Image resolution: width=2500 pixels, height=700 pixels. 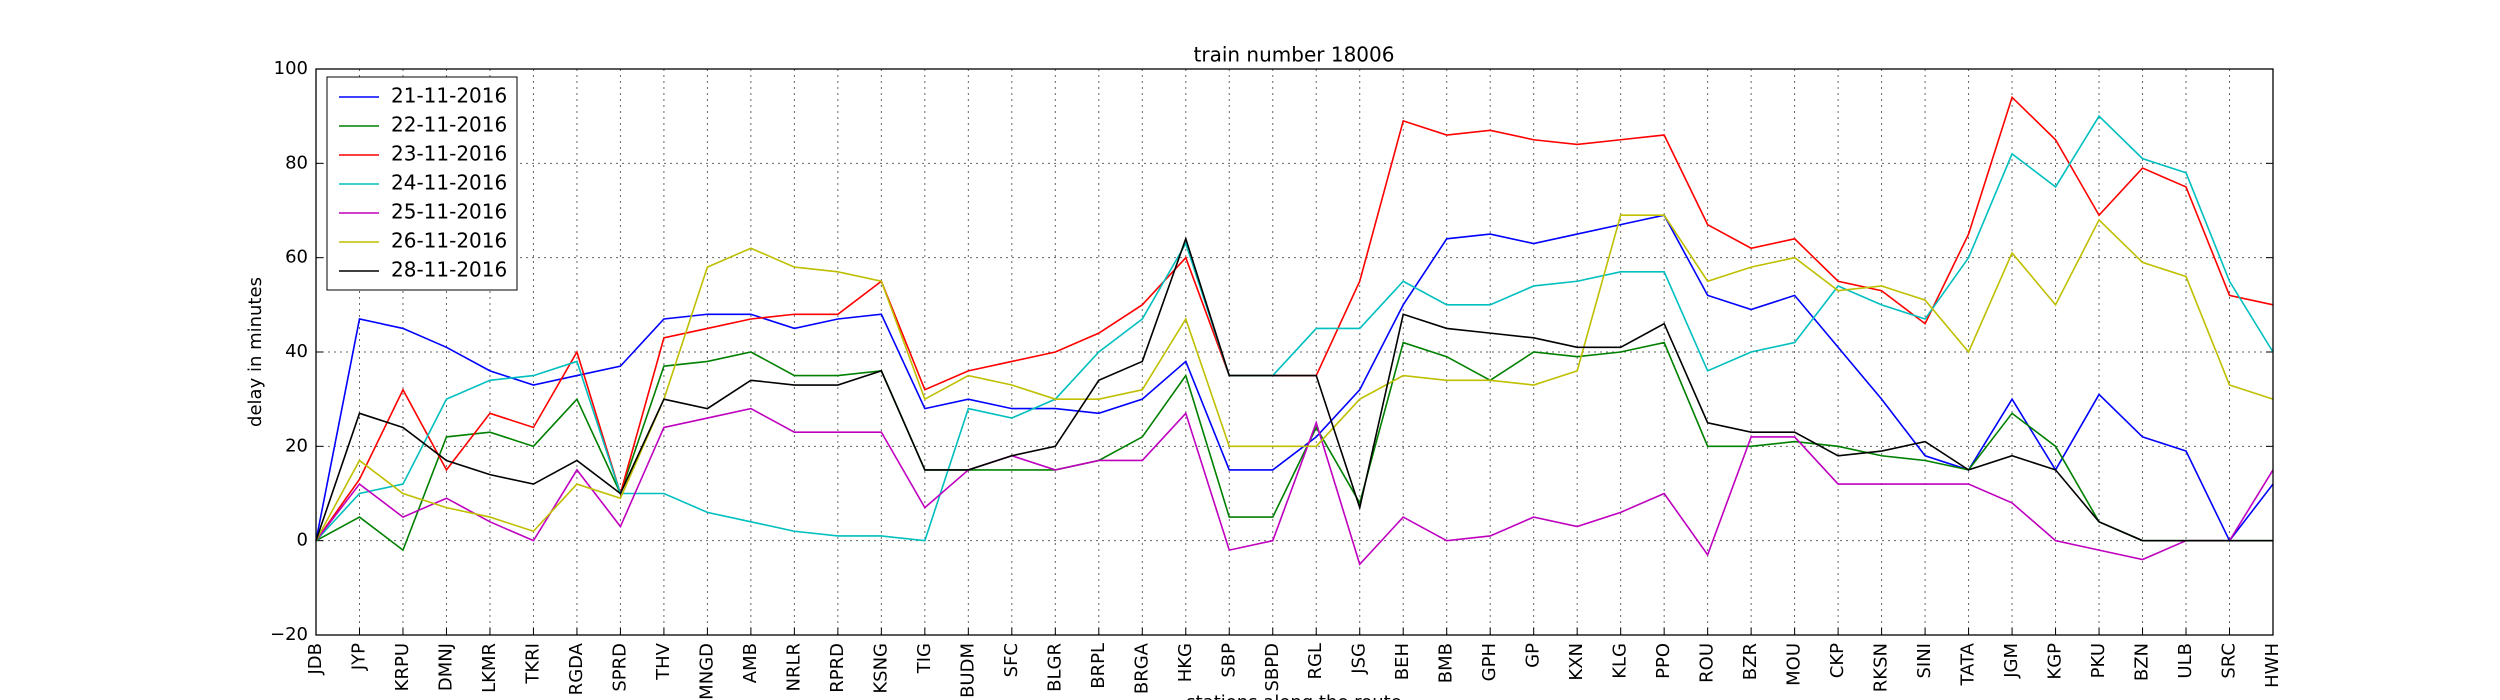 I want to click on x-tick-label: JYP, so click(x=358, y=657).